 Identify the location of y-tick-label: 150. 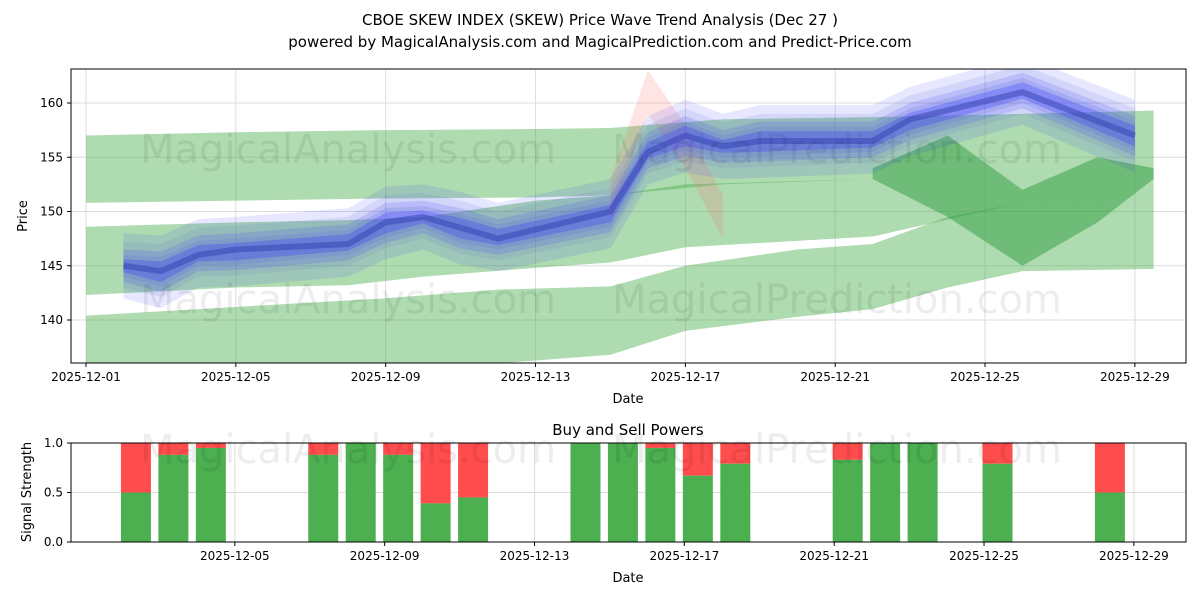
(51, 212).